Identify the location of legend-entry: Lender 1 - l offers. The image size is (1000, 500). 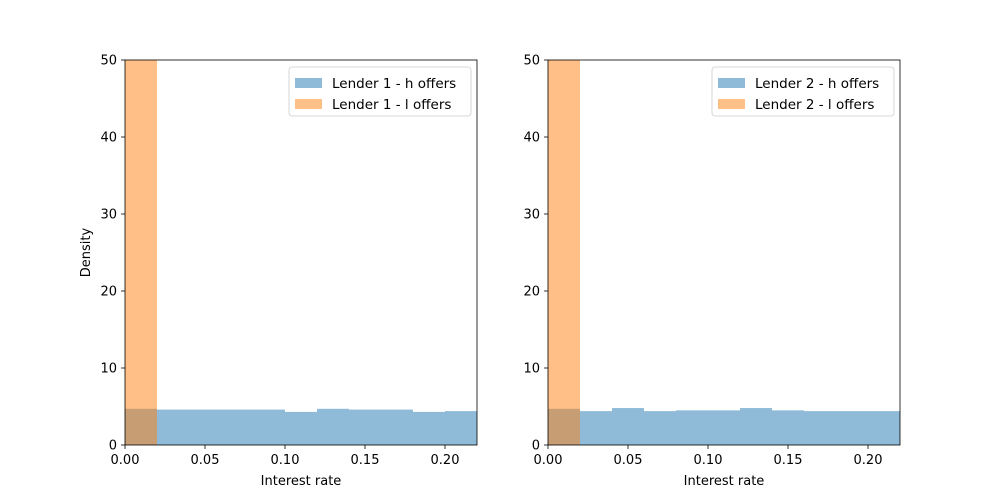
(391, 105).